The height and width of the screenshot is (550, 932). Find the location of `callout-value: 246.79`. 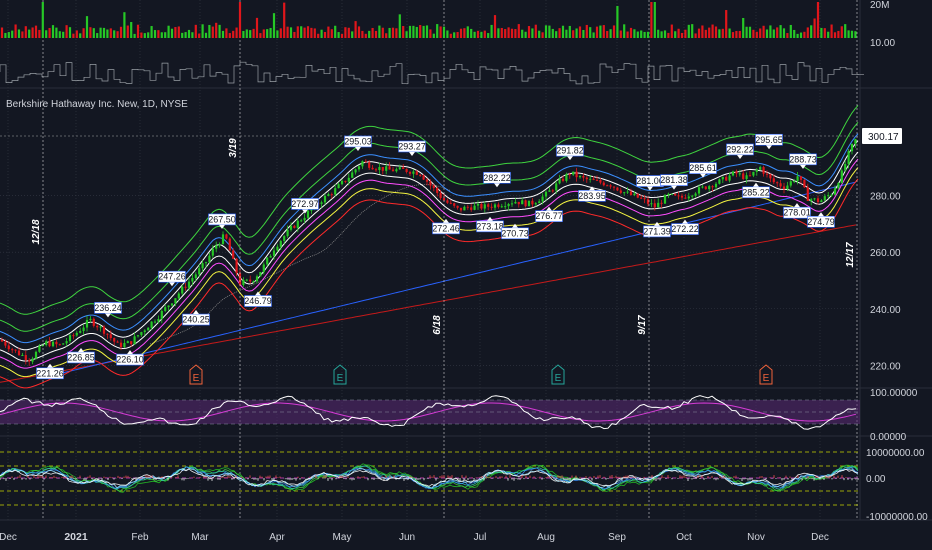

callout-value: 246.79 is located at coordinates (258, 301).